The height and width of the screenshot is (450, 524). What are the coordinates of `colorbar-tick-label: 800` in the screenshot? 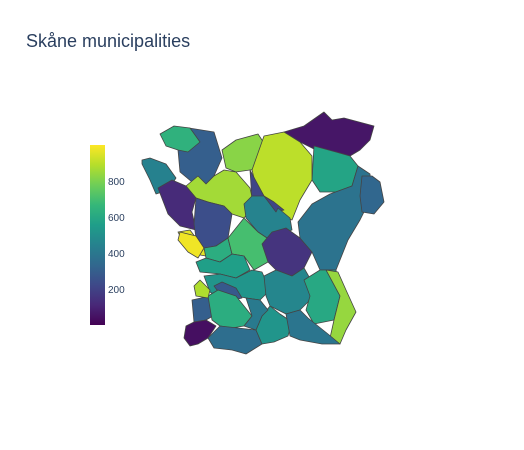 It's located at (116, 182).